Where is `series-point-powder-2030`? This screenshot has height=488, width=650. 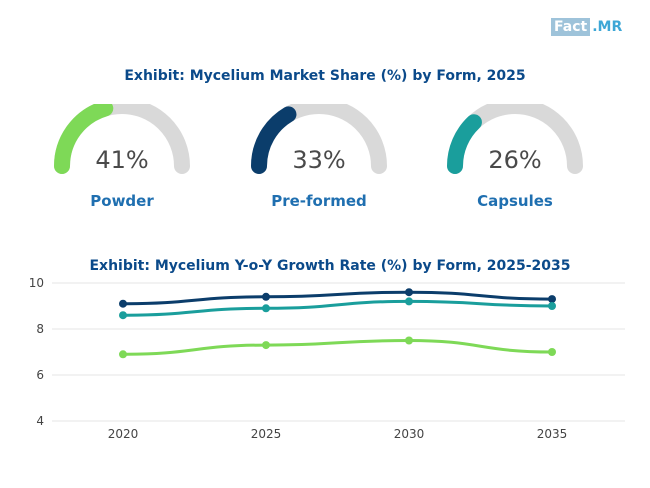
series-point-powder-2030 is located at coordinates (409, 340).